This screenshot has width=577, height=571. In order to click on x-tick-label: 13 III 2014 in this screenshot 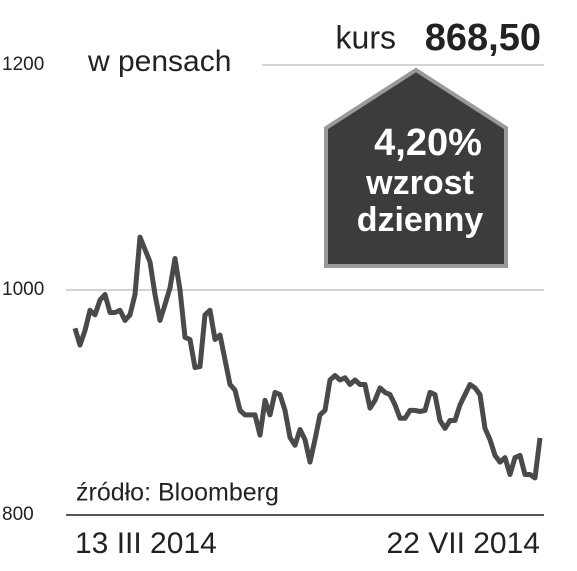, I will do `click(146, 543)`.